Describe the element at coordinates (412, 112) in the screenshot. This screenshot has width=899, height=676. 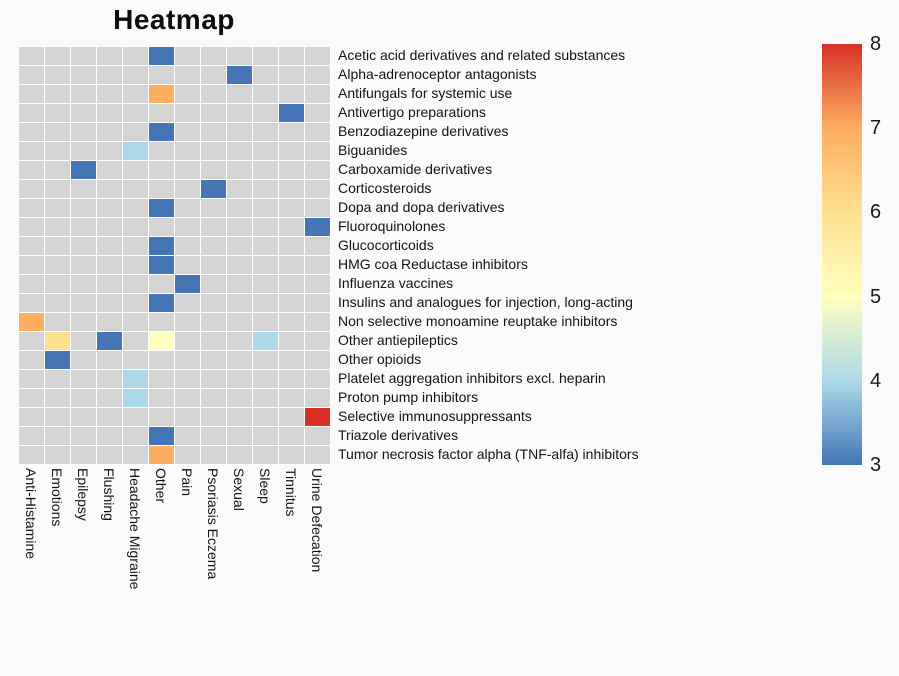
I see `y-axis-label: Antivertigo preparations` at that location.